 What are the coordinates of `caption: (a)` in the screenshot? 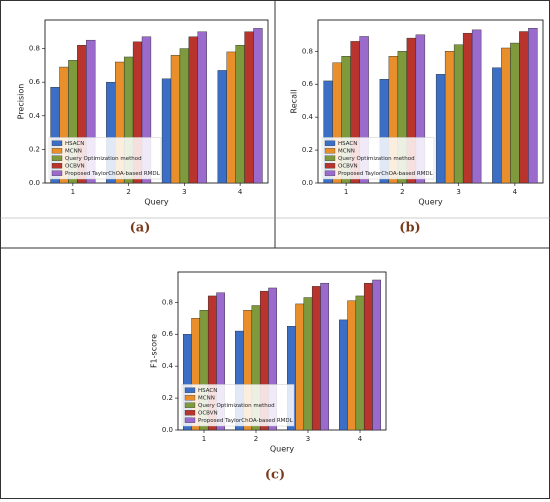 It's located at (140, 228).